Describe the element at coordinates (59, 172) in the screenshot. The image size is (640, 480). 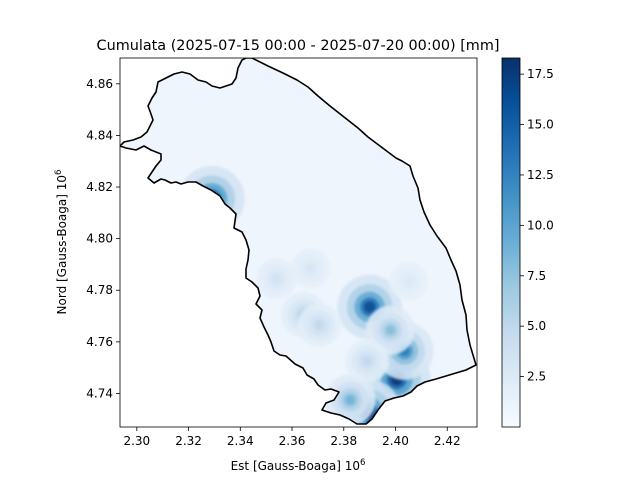
I see `y-axis-scale-exponent: 6` at that location.